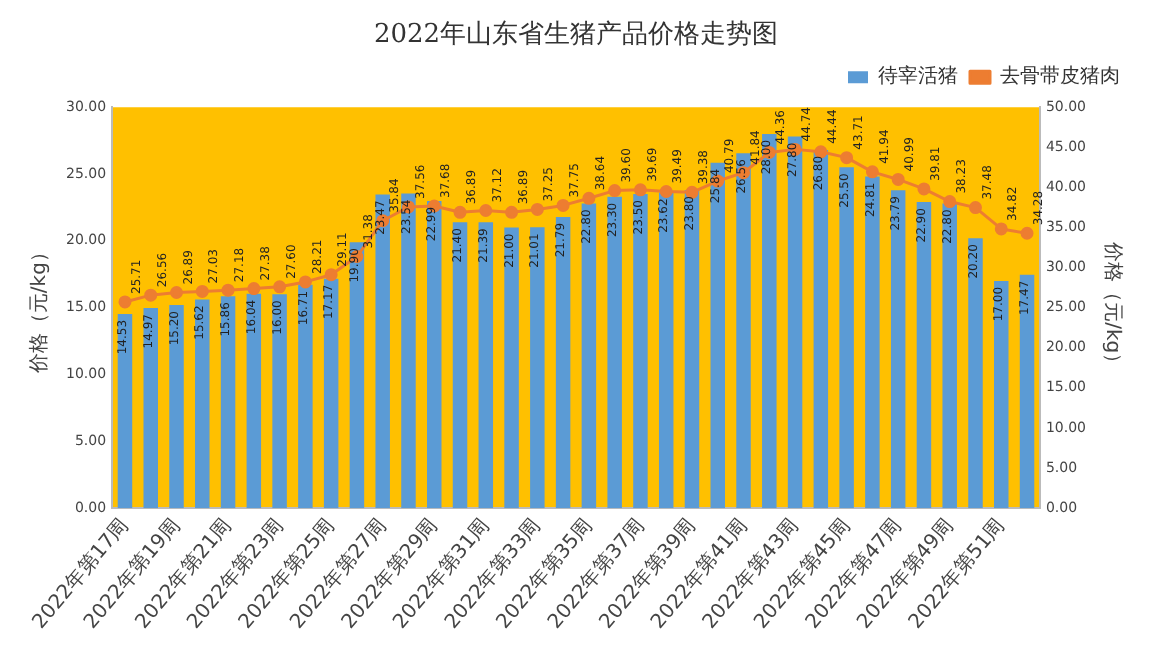  Describe the element at coordinates (918, 76) in the screenshot. I see `legend-label: 待宰活猪` at that location.